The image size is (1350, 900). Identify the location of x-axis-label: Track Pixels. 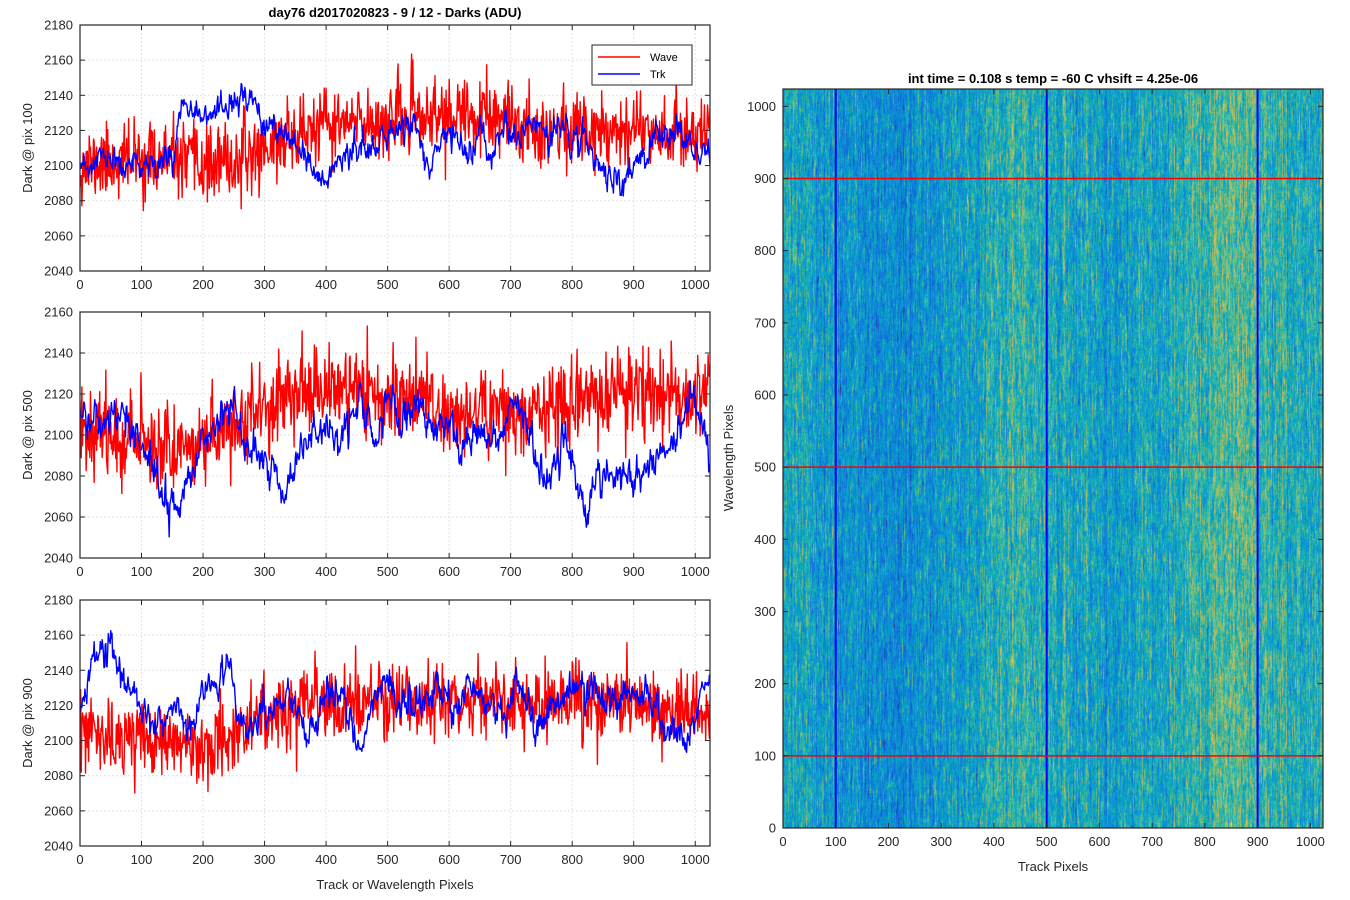
(1053, 866).